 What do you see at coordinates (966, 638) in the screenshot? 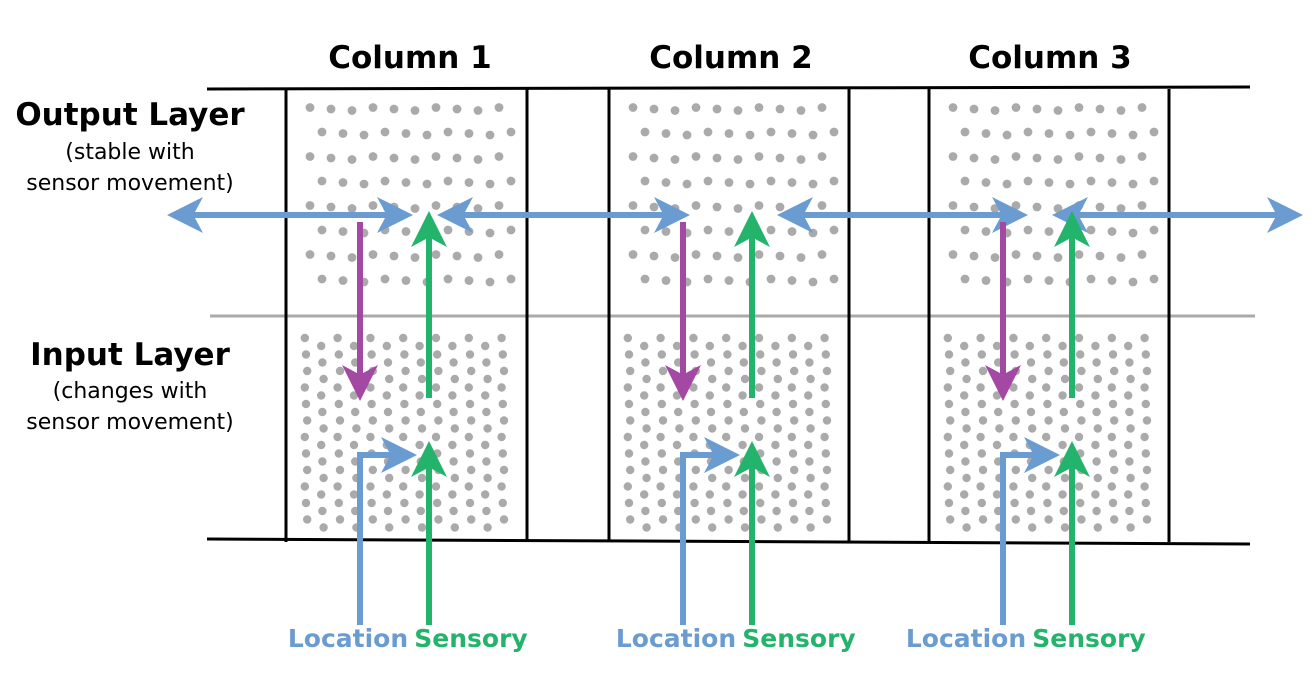
I see `column-3-location-label: Location` at bounding box center [966, 638].